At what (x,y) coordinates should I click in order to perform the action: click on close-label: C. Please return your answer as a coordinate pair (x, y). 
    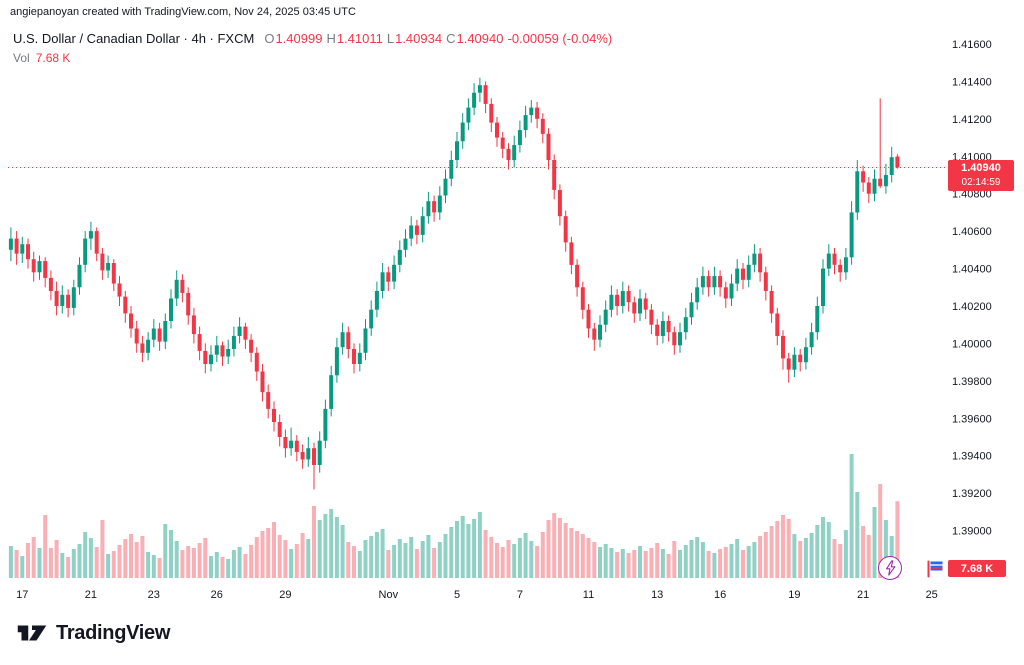
    Looking at the image, I should click on (451, 38).